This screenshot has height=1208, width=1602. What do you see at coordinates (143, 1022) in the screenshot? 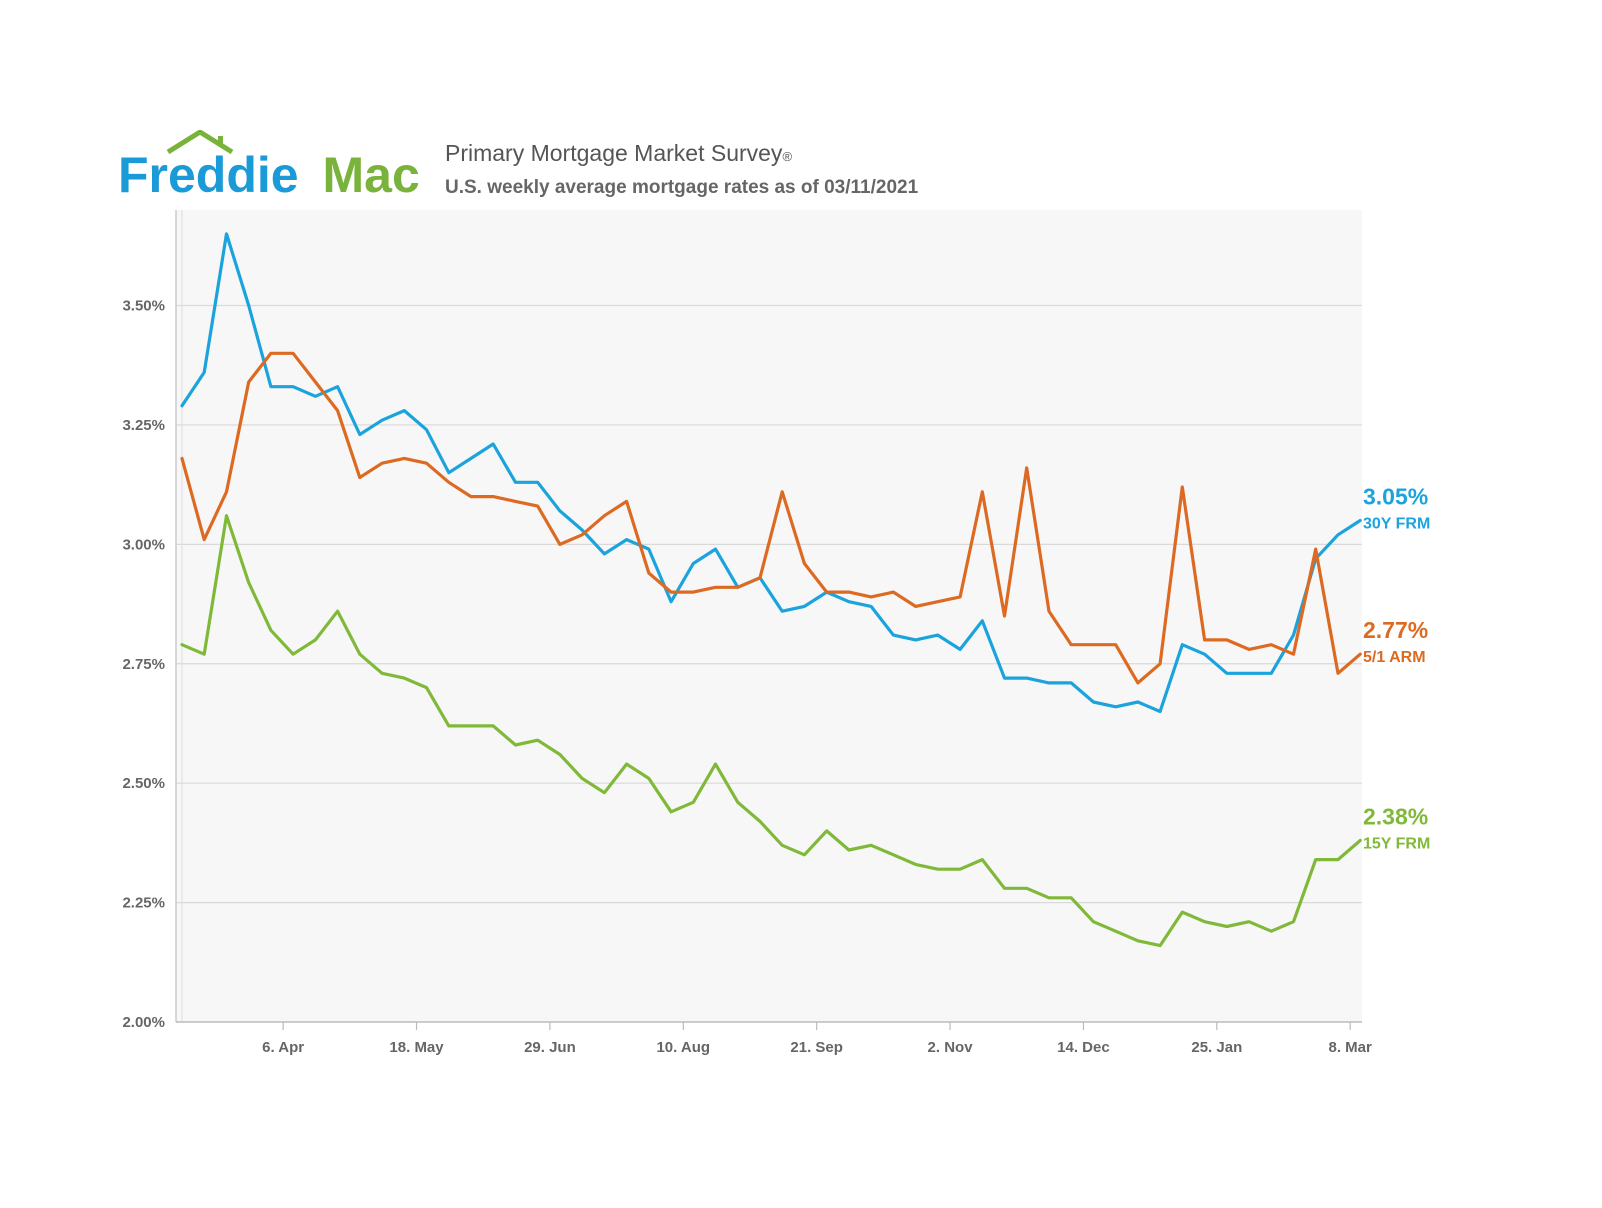
I see `y-tick-label: 2.00%` at bounding box center [143, 1022].